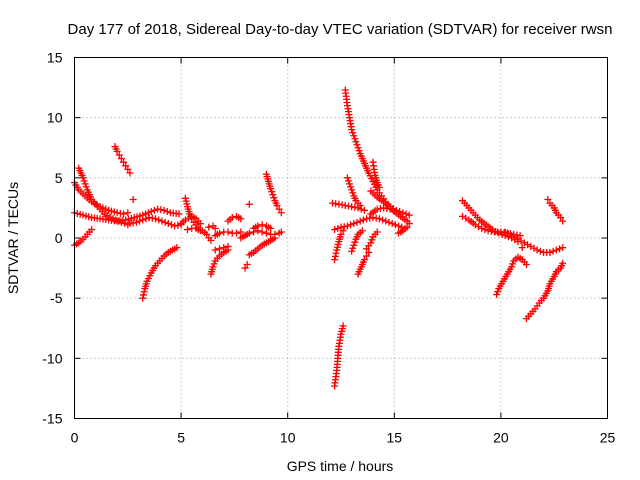 The width and height of the screenshot is (640, 480). Describe the element at coordinates (395, 438) in the screenshot. I see `x-tick-label: 15` at that location.